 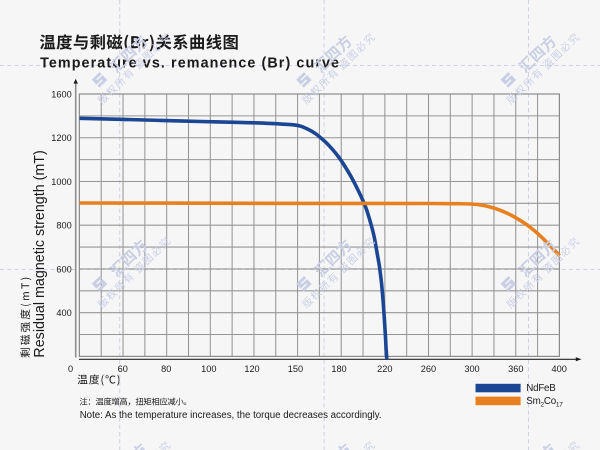 I want to click on svg-text: NdFeB, so click(x=541, y=388).